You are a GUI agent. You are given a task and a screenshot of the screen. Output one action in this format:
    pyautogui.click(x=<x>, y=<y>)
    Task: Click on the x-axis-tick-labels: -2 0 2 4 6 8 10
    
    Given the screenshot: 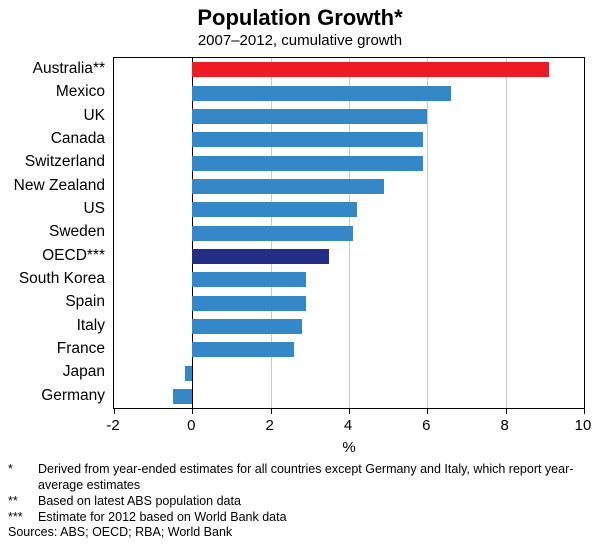 What is the action you would take?
    pyautogui.click(x=348, y=426)
    